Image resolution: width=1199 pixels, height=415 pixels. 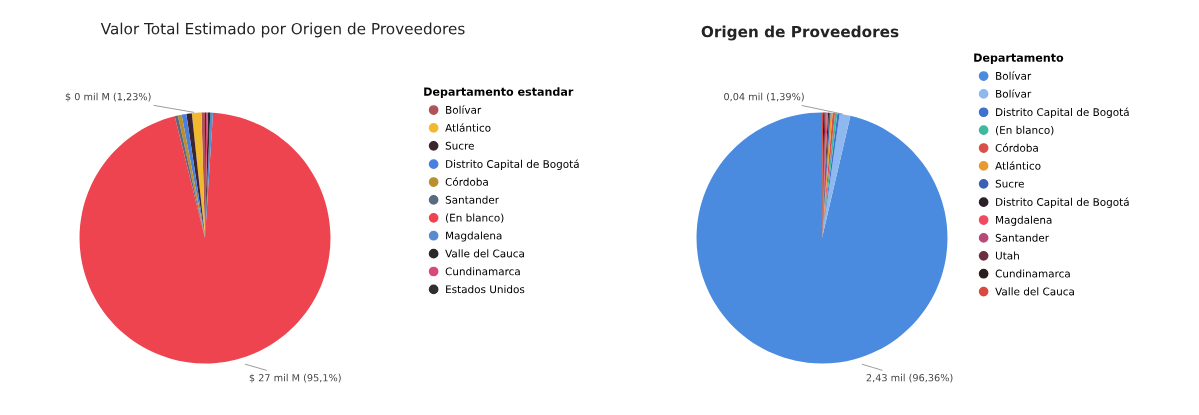 What do you see at coordinates (1007, 255) in the screenshot?
I see `legend-label: Utah` at bounding box center [1007, 255].